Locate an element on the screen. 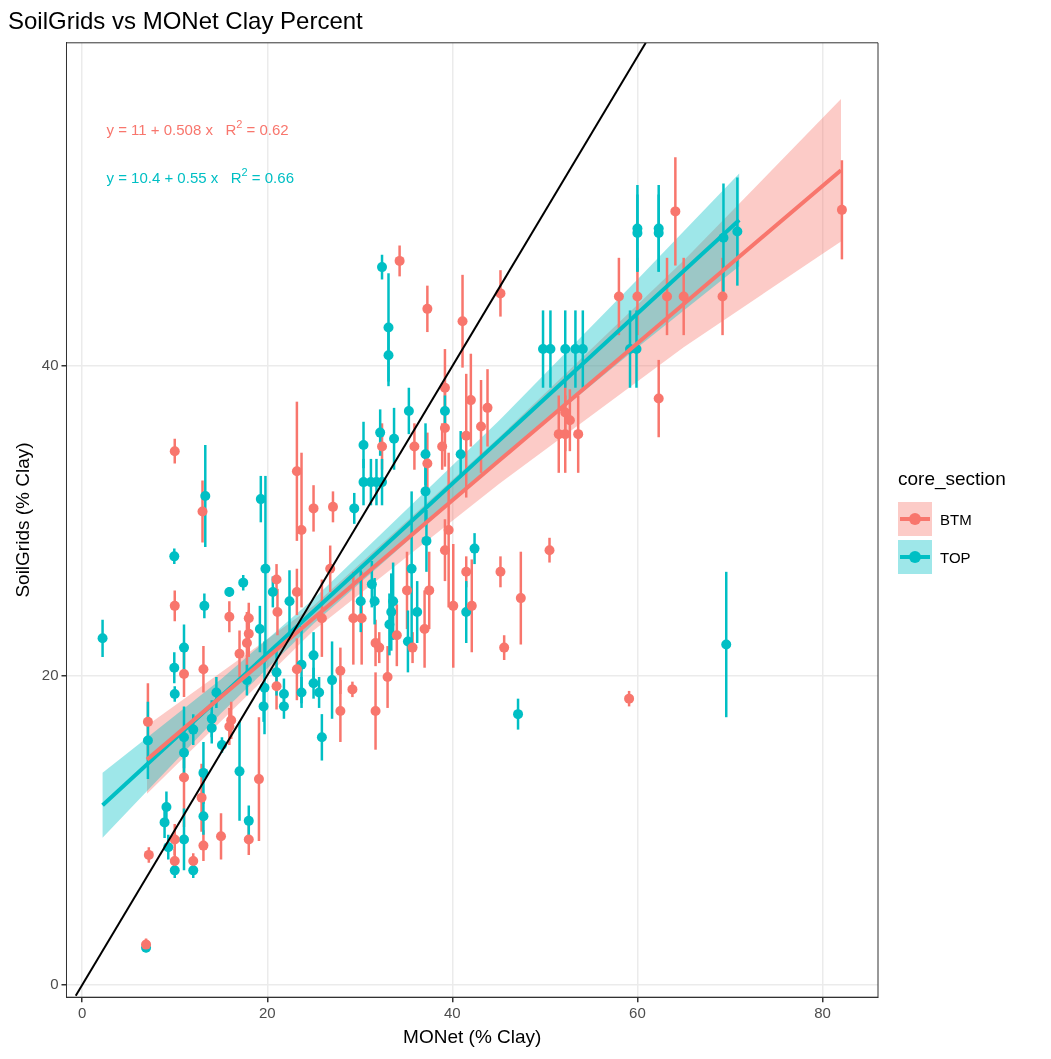 The width and height of the screenshot is (1051, 1059). x-tick-label: 0 is located at coordinates (82, 1013).